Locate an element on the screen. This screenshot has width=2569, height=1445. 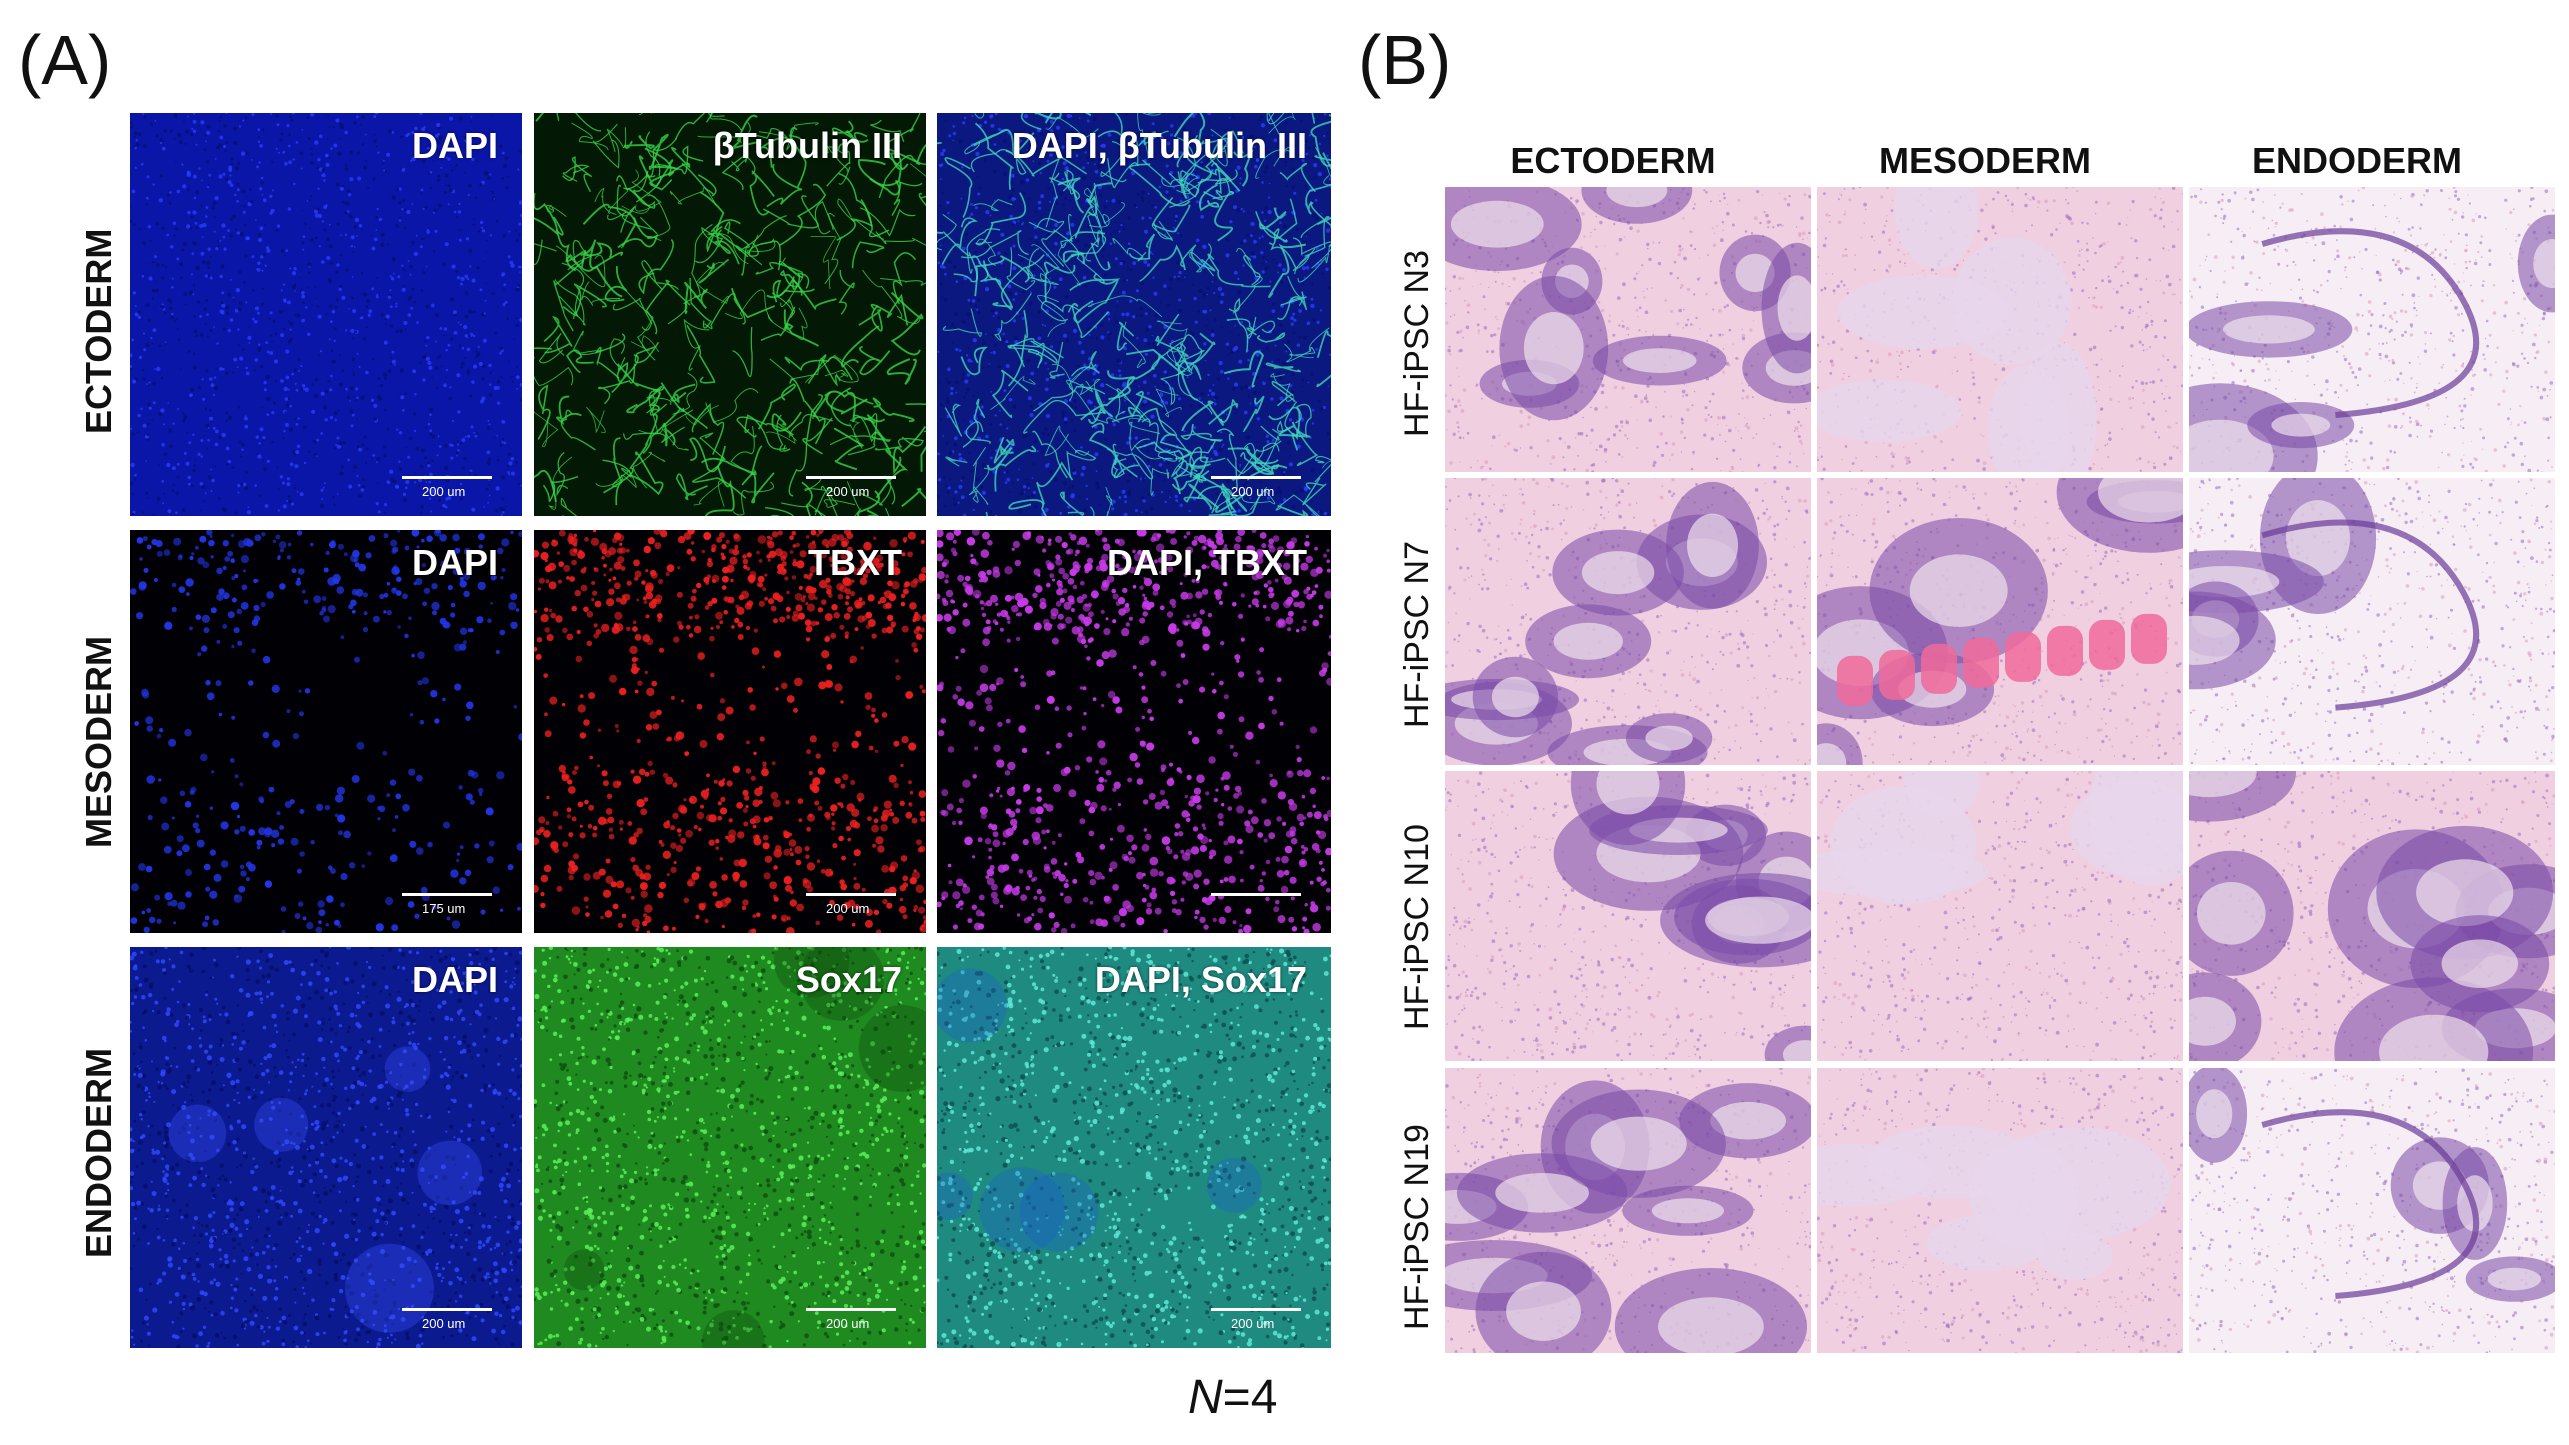
fluorescence-image-ectoderm-3: DAPI, βTubulin III 200 um is located at coordinates (1134, 314).